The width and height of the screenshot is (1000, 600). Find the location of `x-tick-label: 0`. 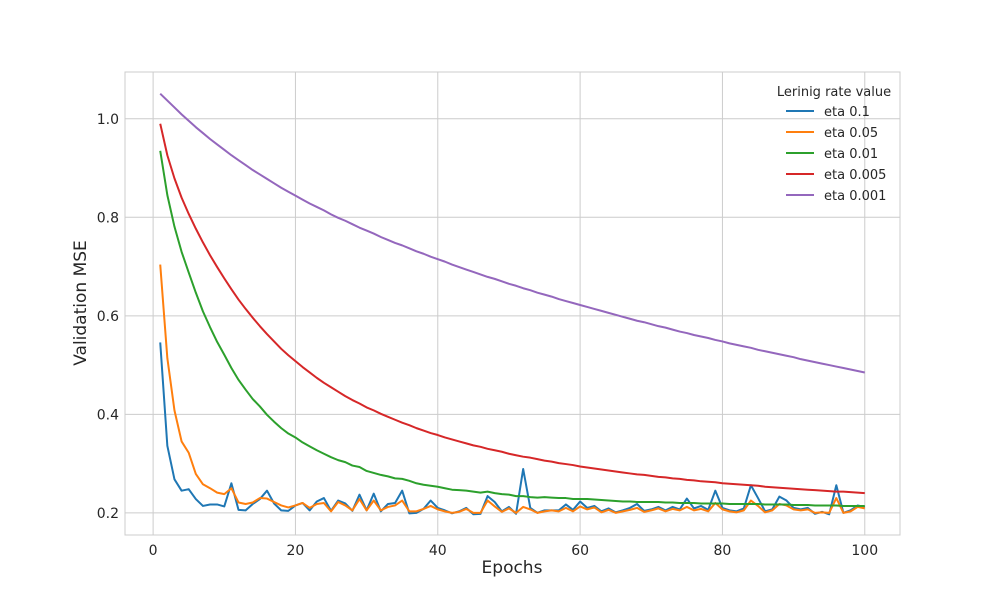

x-tick-label: 0 is located at coordinates (153, 551).